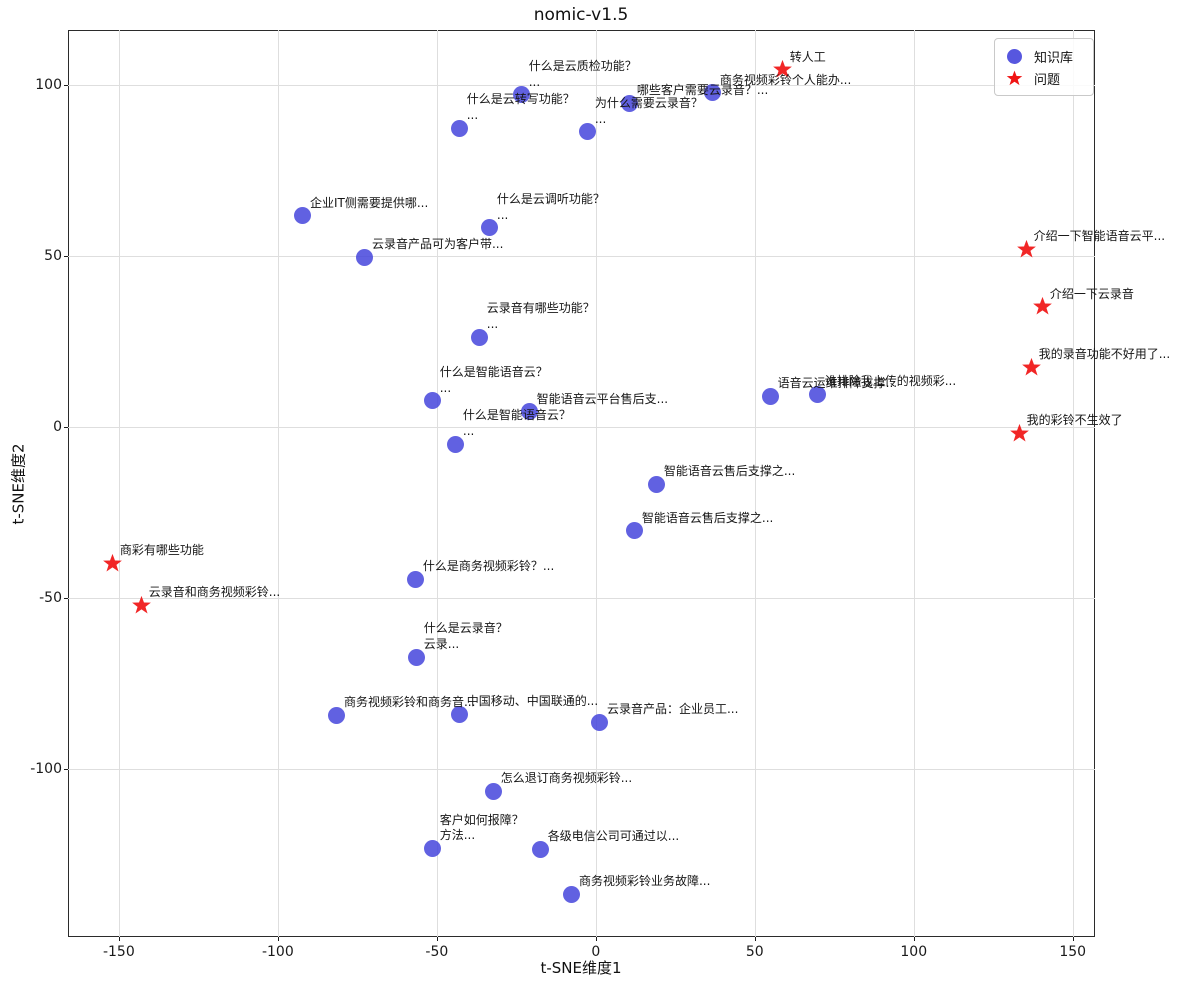  Describe the element at coordinates (437, 952) in the screenshot. I see `x-tick-label: -50` at that location.